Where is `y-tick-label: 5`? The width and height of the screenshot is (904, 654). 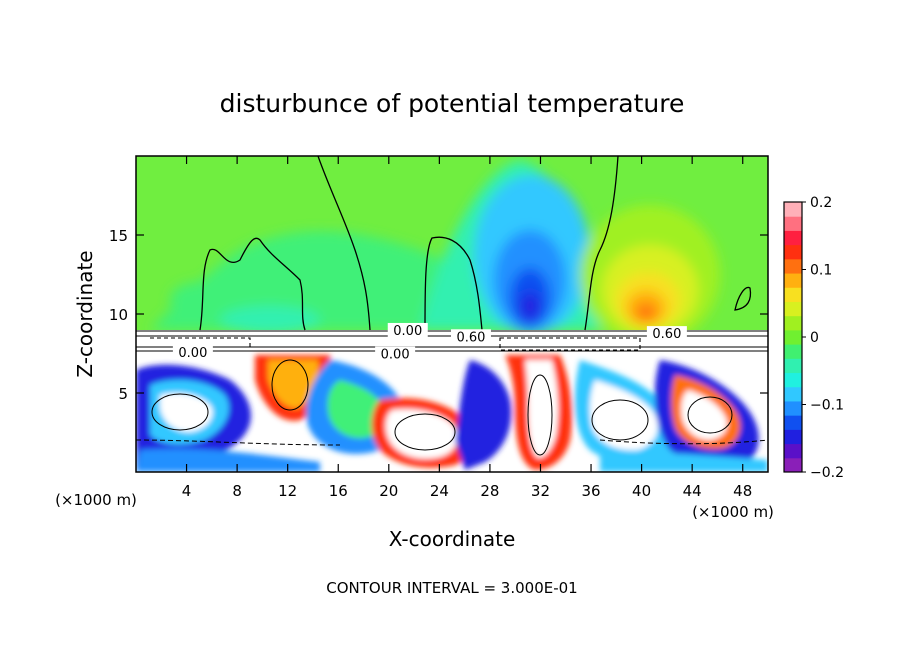
y-tick-label: 5 is located at coordinates (123, 394).